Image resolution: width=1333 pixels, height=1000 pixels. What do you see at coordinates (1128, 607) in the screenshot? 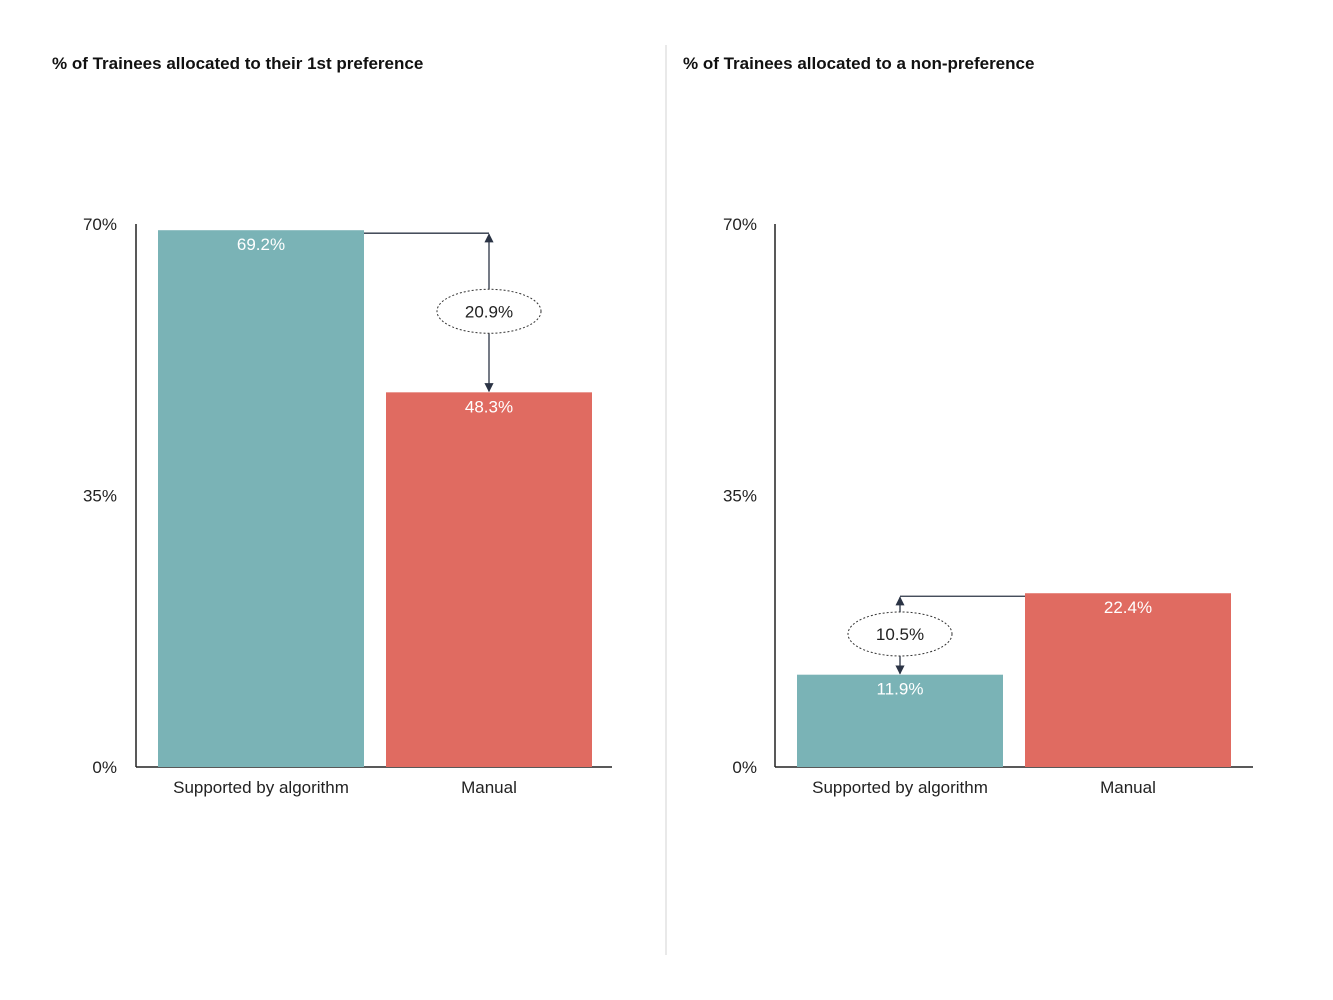
I see `bar-value-label: 22.4%` at bounding box center [1128, 607].